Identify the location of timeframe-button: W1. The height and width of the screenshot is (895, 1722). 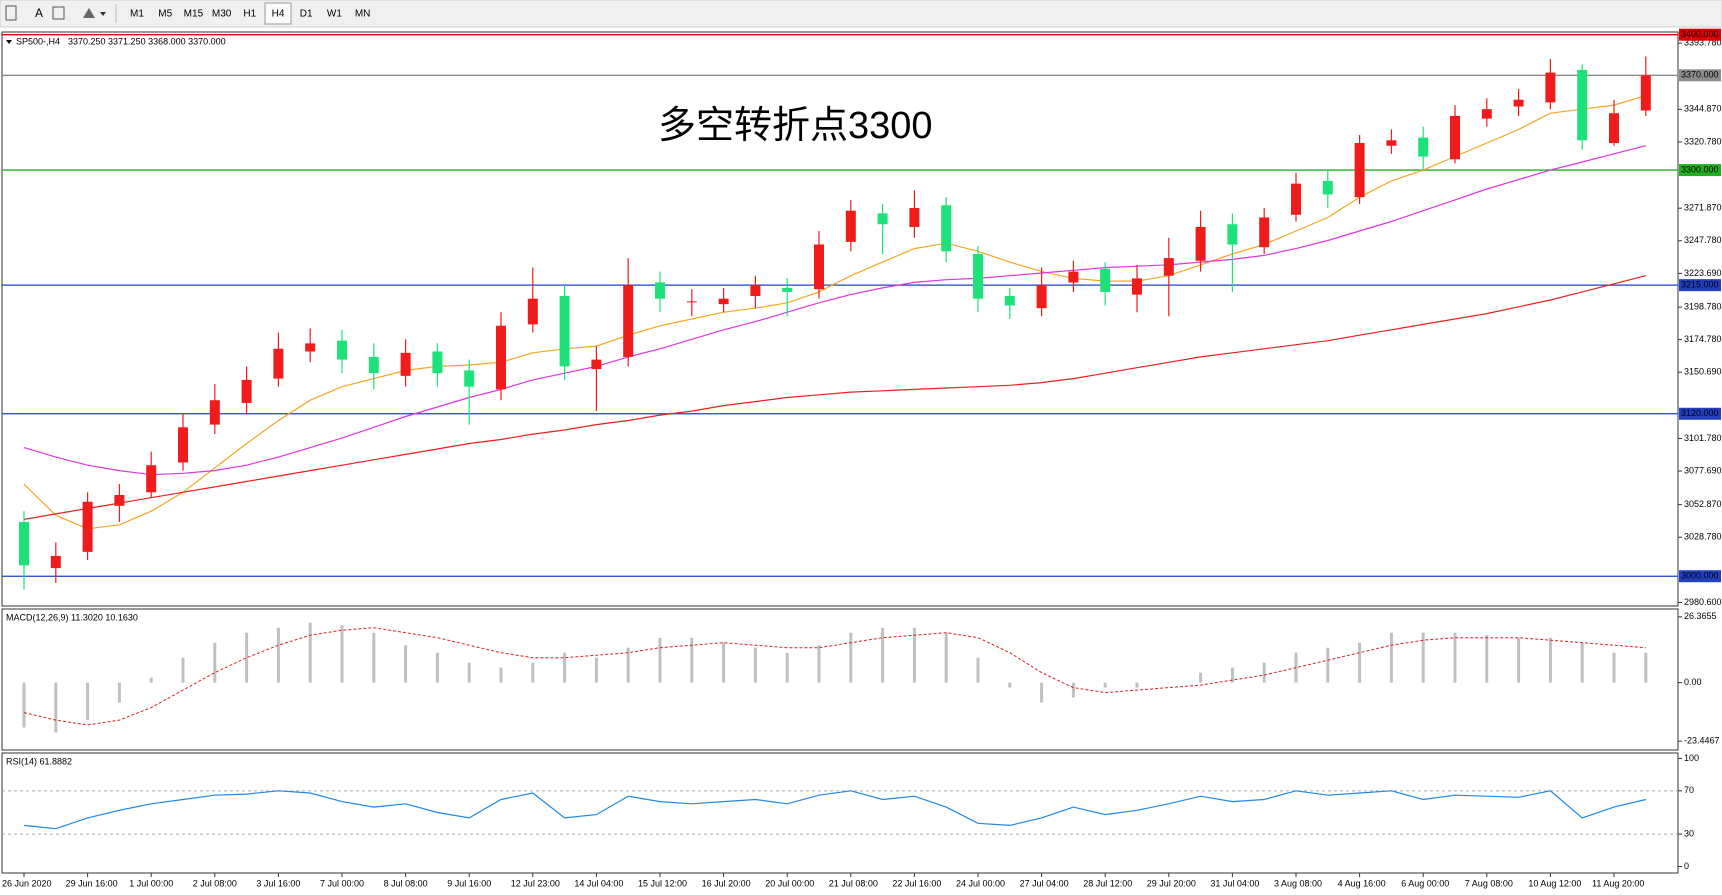
(334, 13).